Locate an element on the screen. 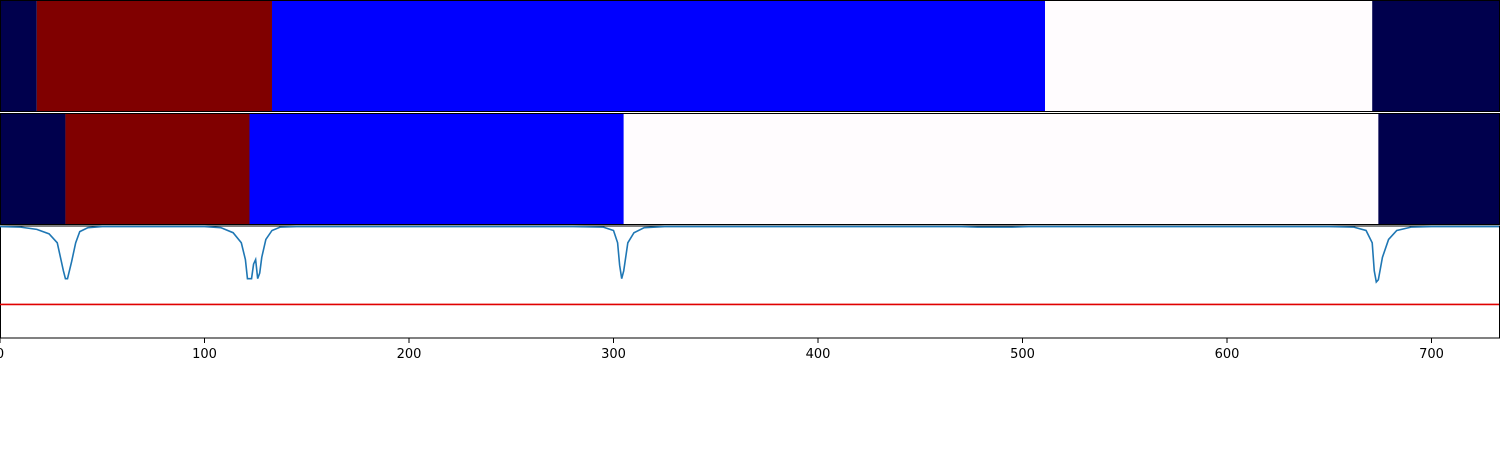 This screenshot has width=1500, height=450. x-tick-label: 0 is located at coordinates (2, 354).